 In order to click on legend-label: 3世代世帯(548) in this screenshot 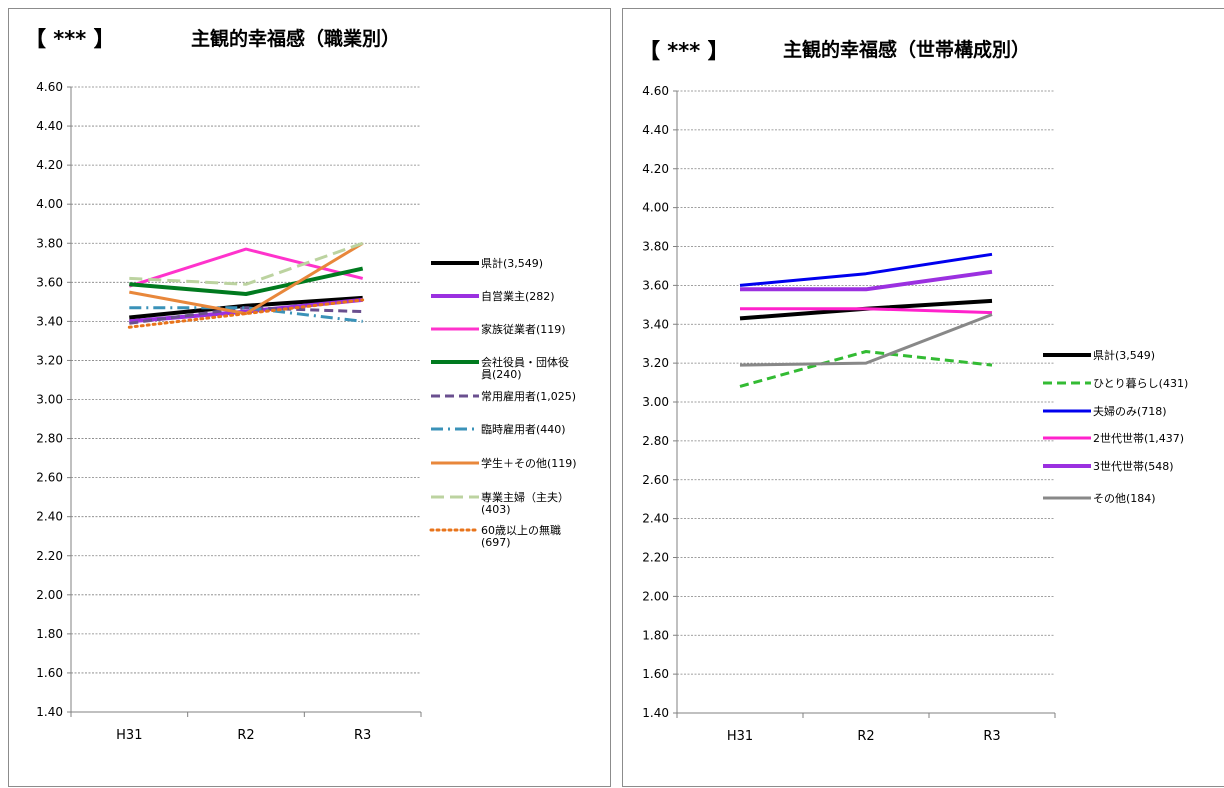, I will do `click(1133, 466)`.